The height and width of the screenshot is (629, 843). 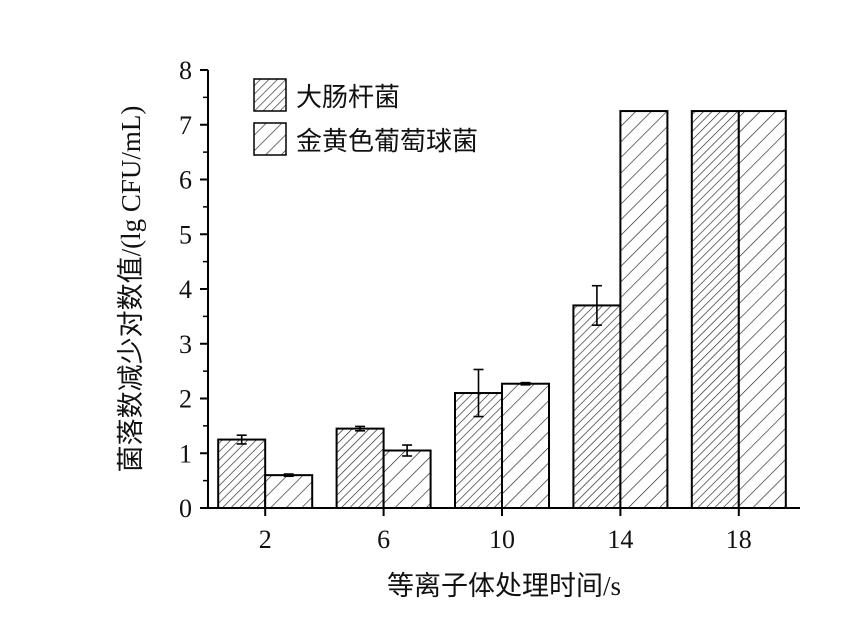 What do you see at coordinates (265, 539) in the screenshot?
I see `x-tick-label: 2` at bounding box center [265, 539].